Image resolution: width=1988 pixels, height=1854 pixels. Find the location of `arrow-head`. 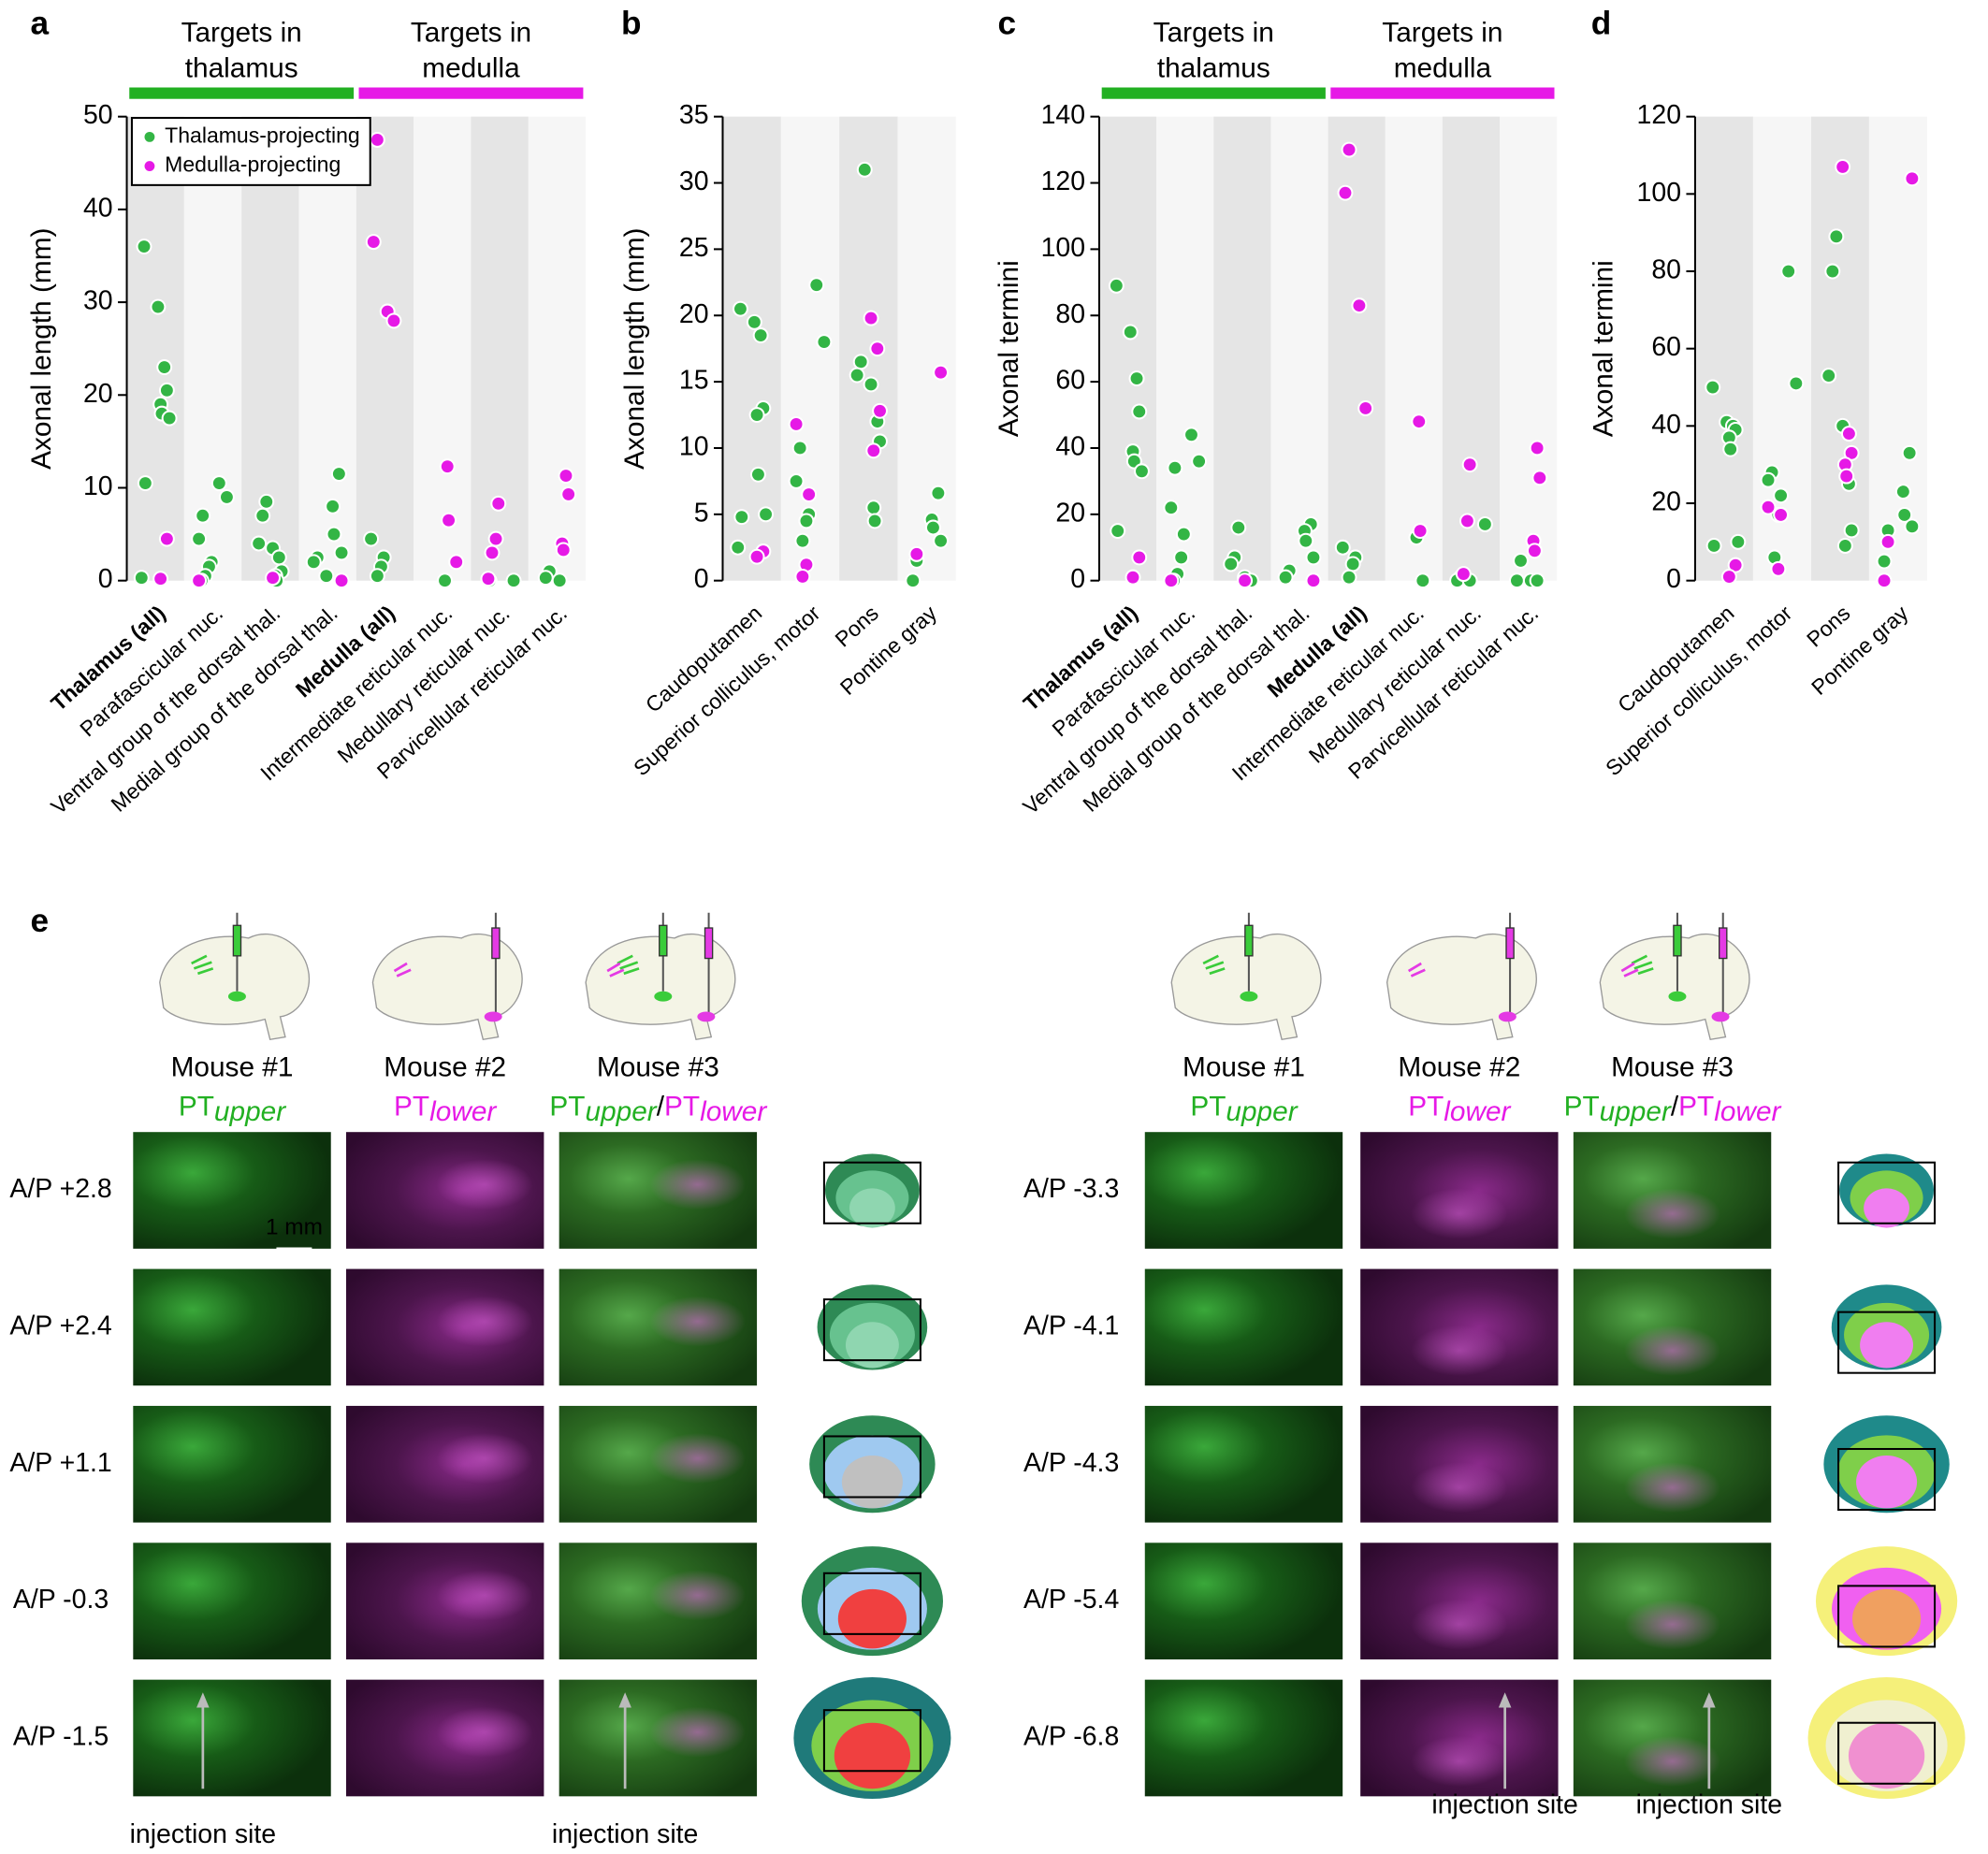

arrow-head is located at coordinates (624, 1700).